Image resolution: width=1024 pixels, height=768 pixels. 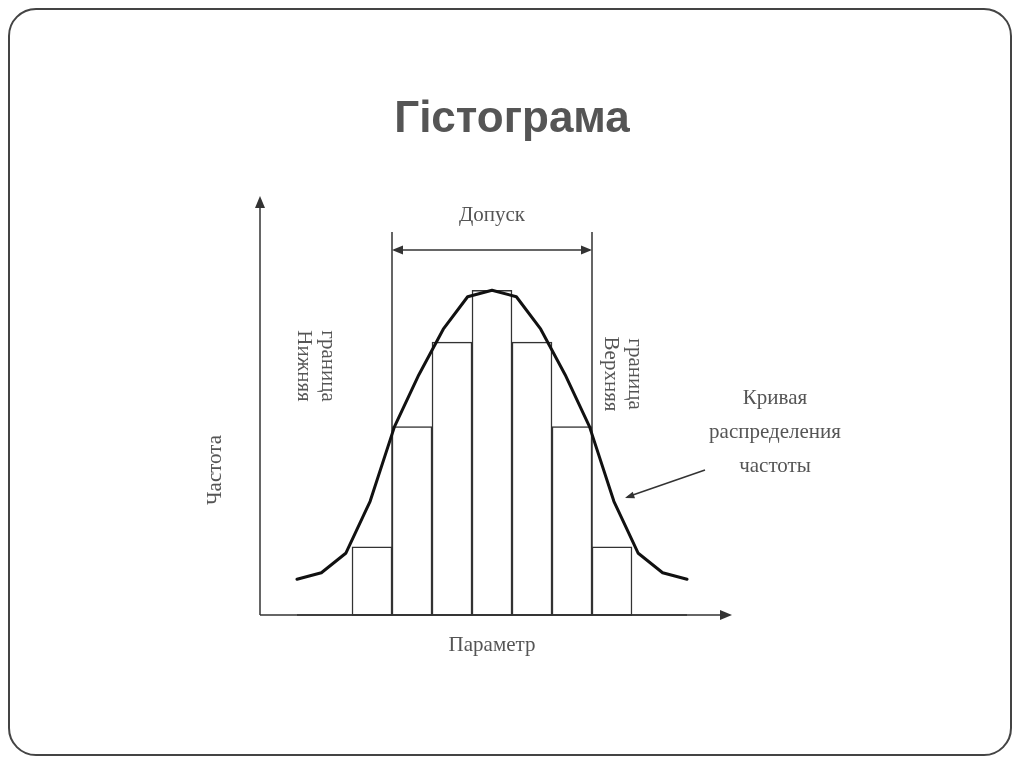 What do you see at coordinates (492, 643) in the screenshot?
I see `x-axis-title: Параметр` at bounding box center [492, 643].